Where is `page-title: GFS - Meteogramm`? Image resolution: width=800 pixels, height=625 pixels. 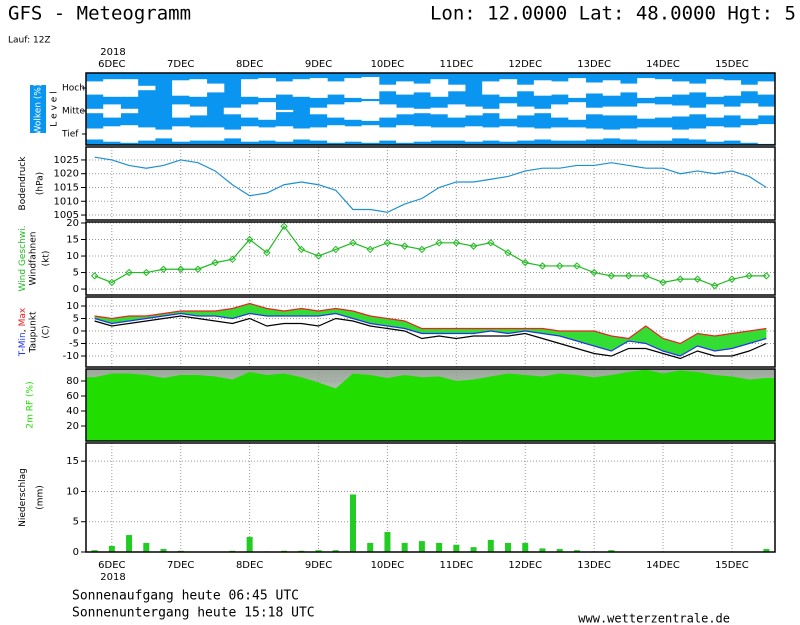 page-title: GFS - Meteogramm is located at coordinates (99, 14).